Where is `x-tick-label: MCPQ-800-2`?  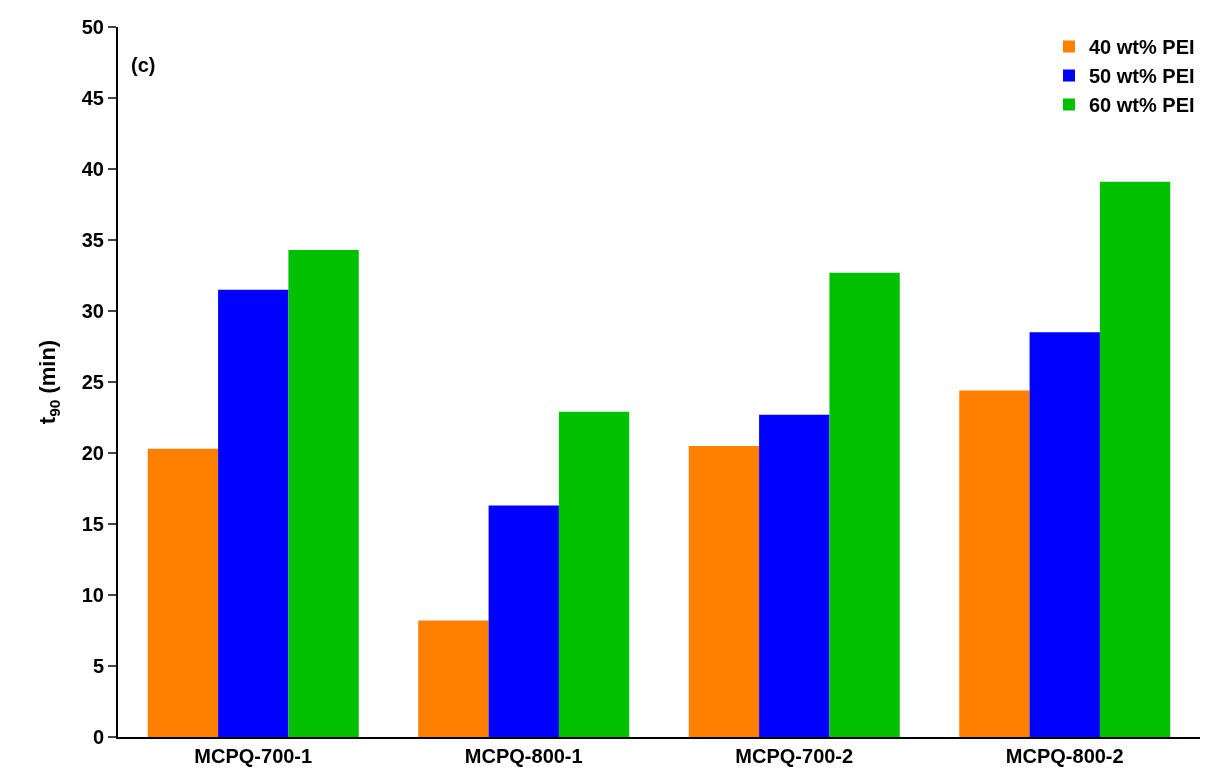
x-tick-label: MCPQ-800-2 is located at coordinates (1064, 756).